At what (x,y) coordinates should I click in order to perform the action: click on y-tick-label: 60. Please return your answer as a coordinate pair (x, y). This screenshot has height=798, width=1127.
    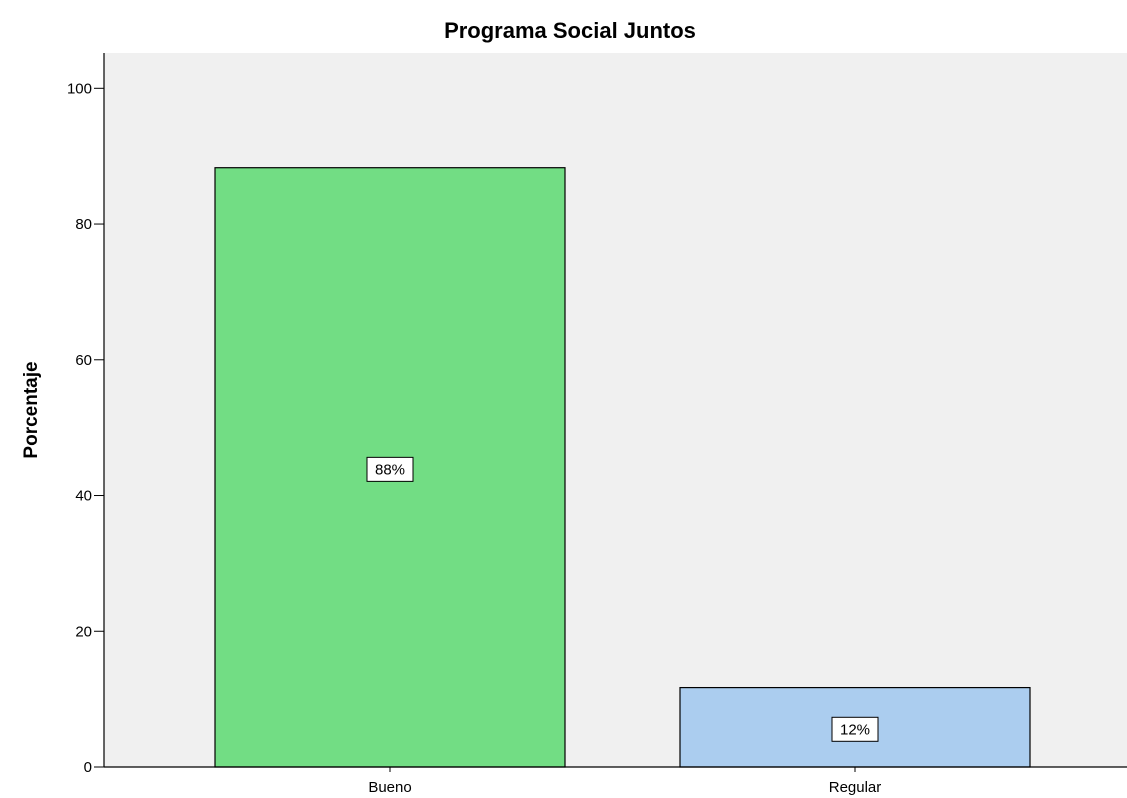
    Looking at the image, I should click on (83, 360).